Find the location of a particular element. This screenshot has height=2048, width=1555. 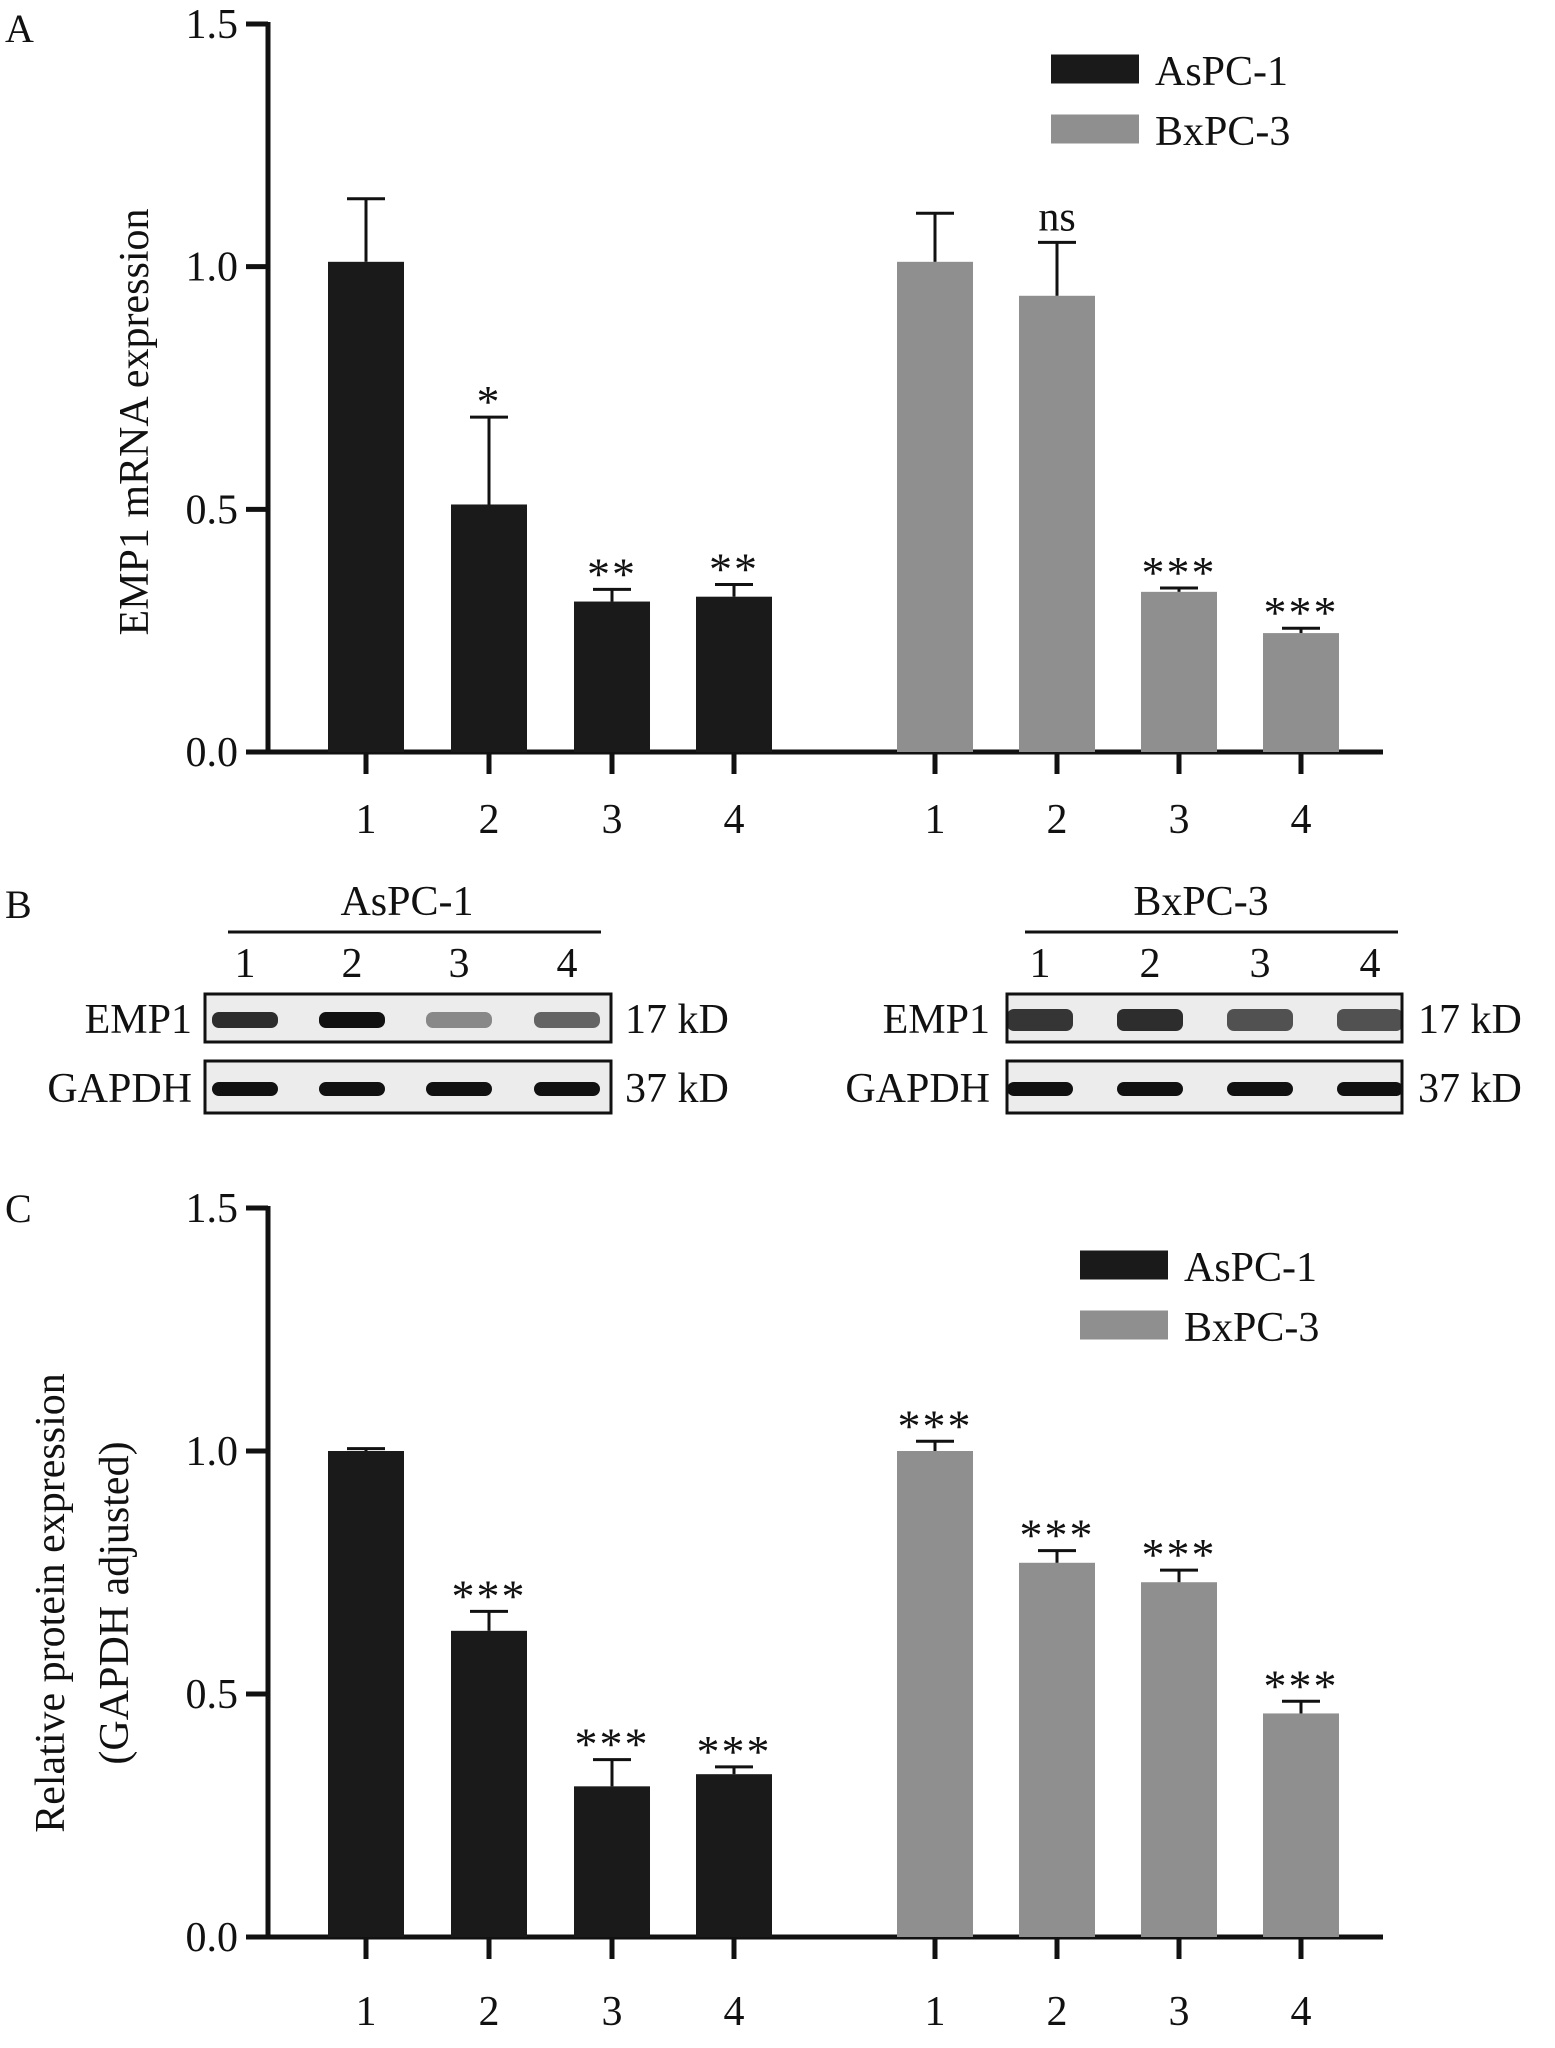

blot-aspc1-lane-label: 2 is located at coordinates (352, 964).